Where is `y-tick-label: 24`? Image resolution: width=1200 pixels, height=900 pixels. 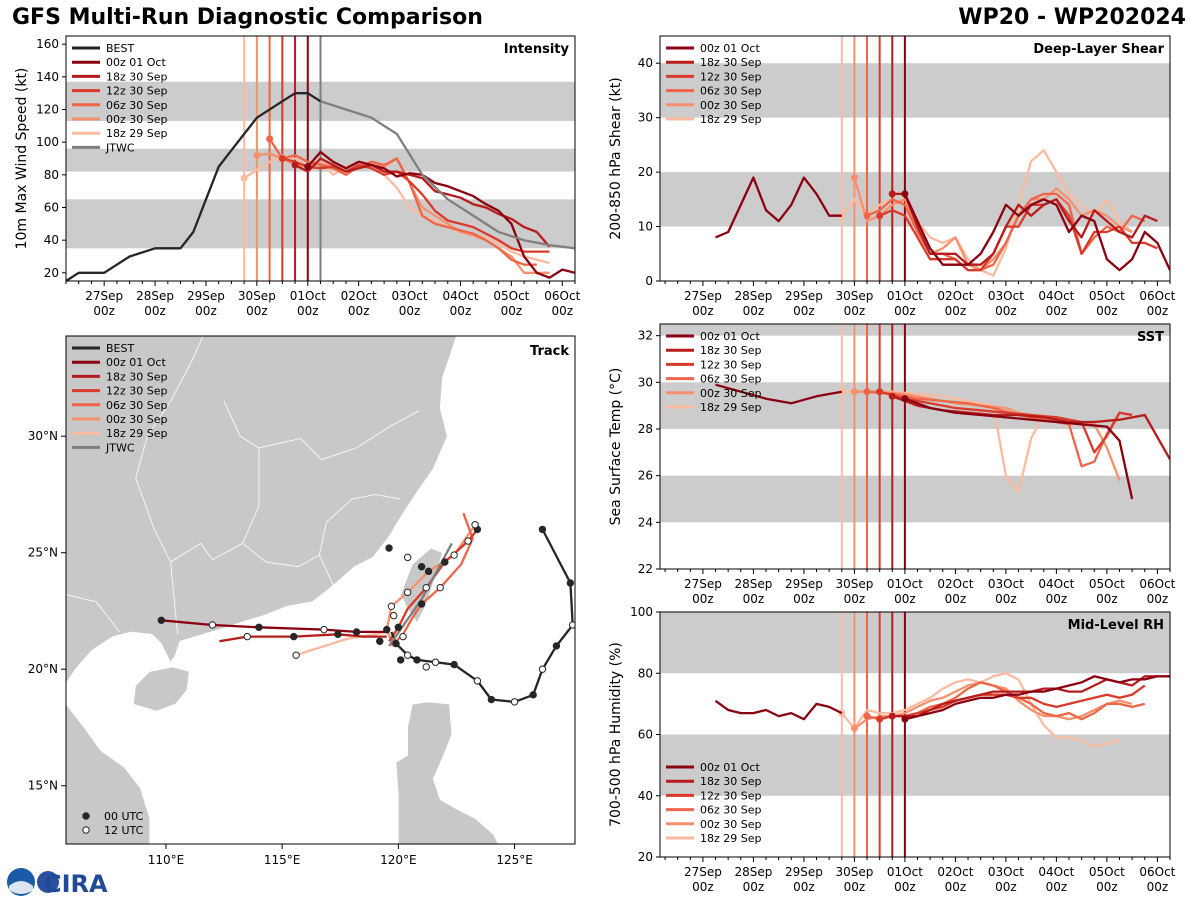 y-tick-label: 24 is located at coordinates (645, 522).